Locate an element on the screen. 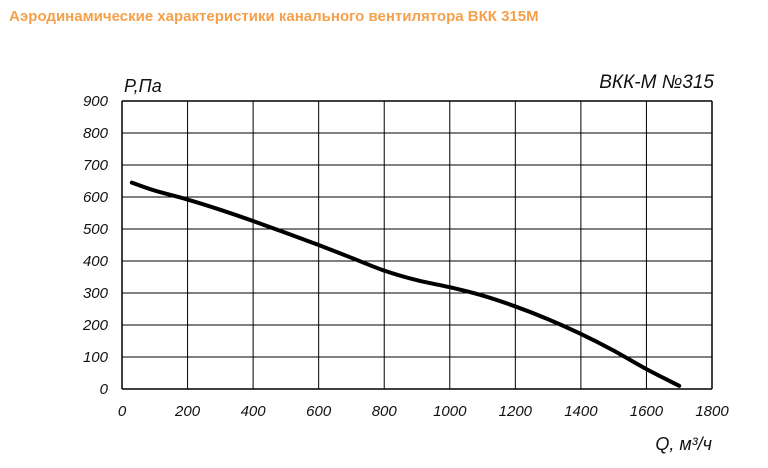 This screenshot has height=468, width=768. y-tick-label: 200 is located at coordinates (95, 325).